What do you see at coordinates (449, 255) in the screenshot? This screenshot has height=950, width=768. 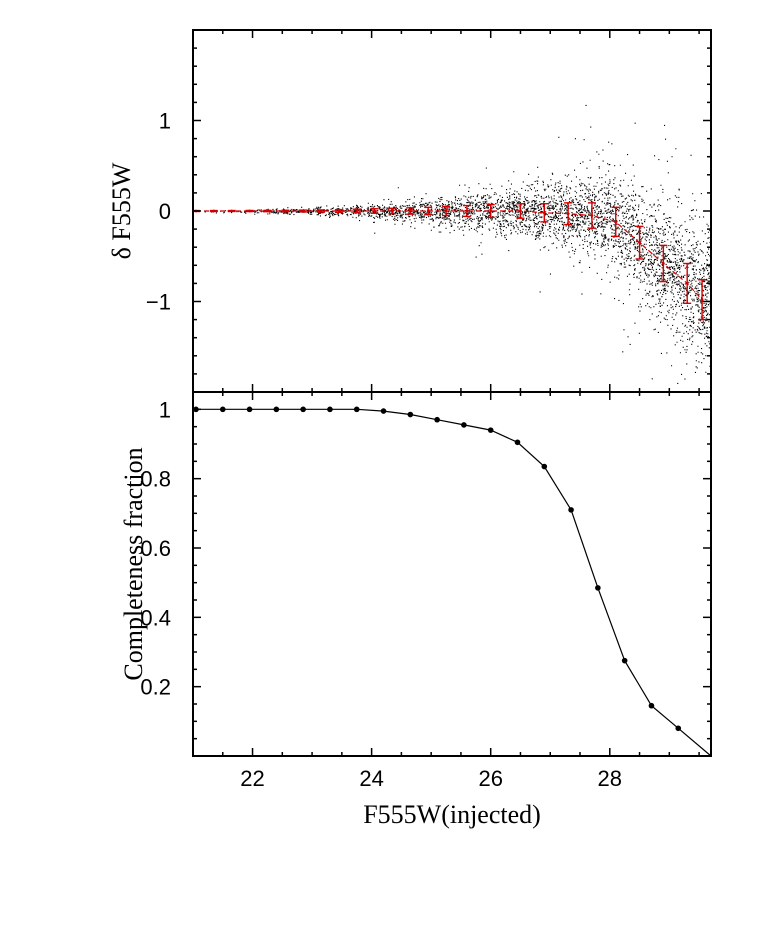 I see `mean-offset-line` at bounding box center [449, 255].